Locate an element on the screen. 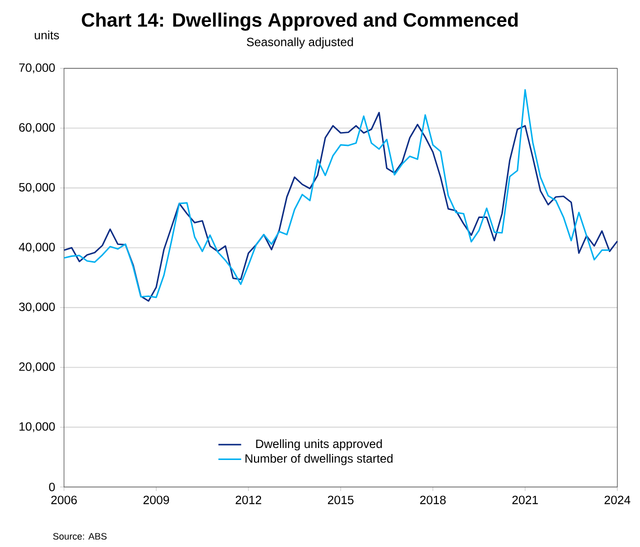  y-tick-label: 0 is located at coordinates (52, 487).